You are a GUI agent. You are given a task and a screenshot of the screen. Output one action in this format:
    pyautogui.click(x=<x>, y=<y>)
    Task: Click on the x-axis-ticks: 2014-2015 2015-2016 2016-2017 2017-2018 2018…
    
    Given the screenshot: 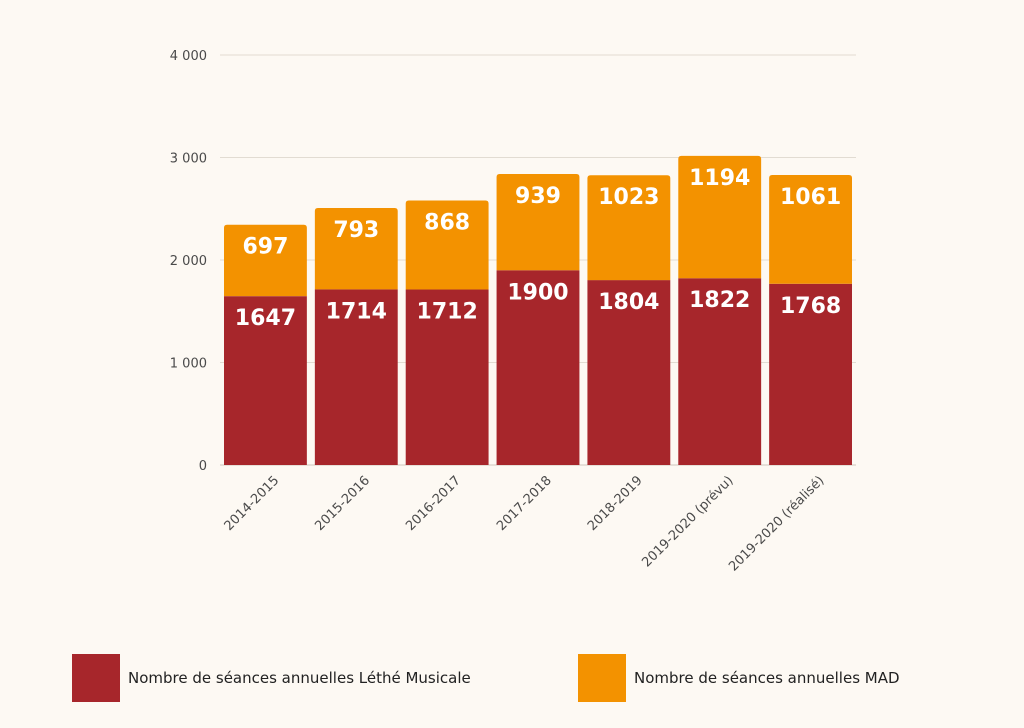 What is the action you would take?
    pyautogui.click(x=525, y=523)
    